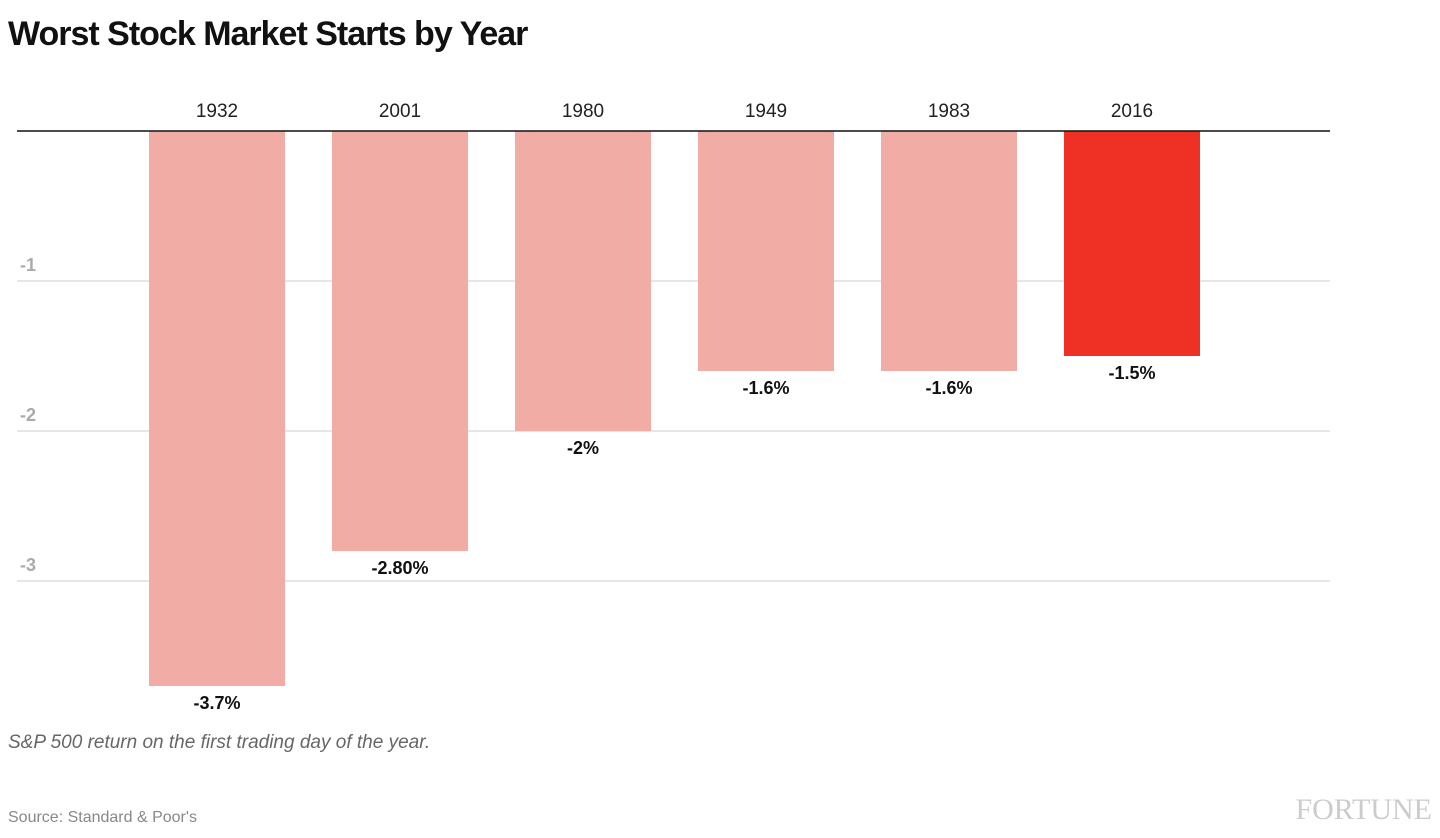  What do you see at coordinates (1363, 809) in the screenshot?
I see `logo: FORTUNE` at bounding box center [1363, 809].